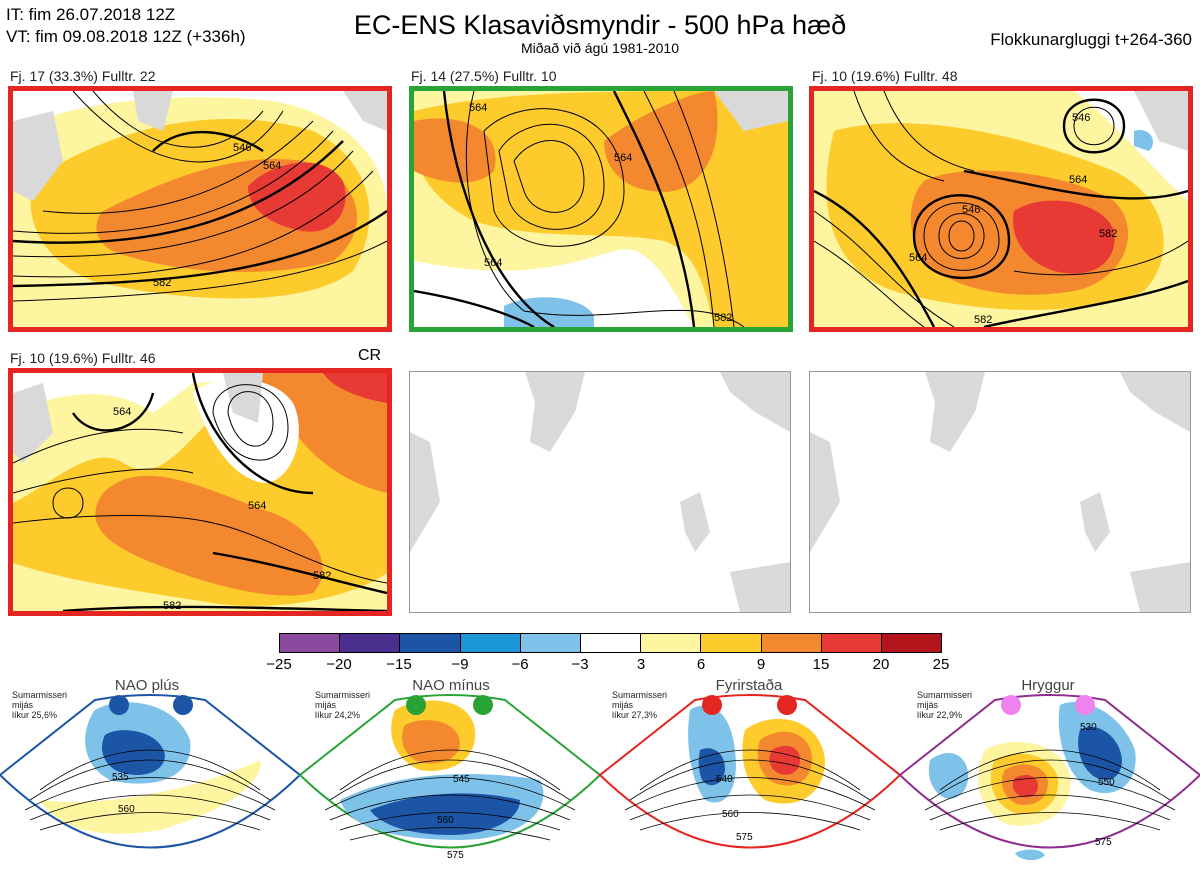 This screenshot has height=871, width=1200. Describe the element at coordinates (200, 492) in the screenshot. I see `cluster-4-map: 564 564 582 582` at that location.